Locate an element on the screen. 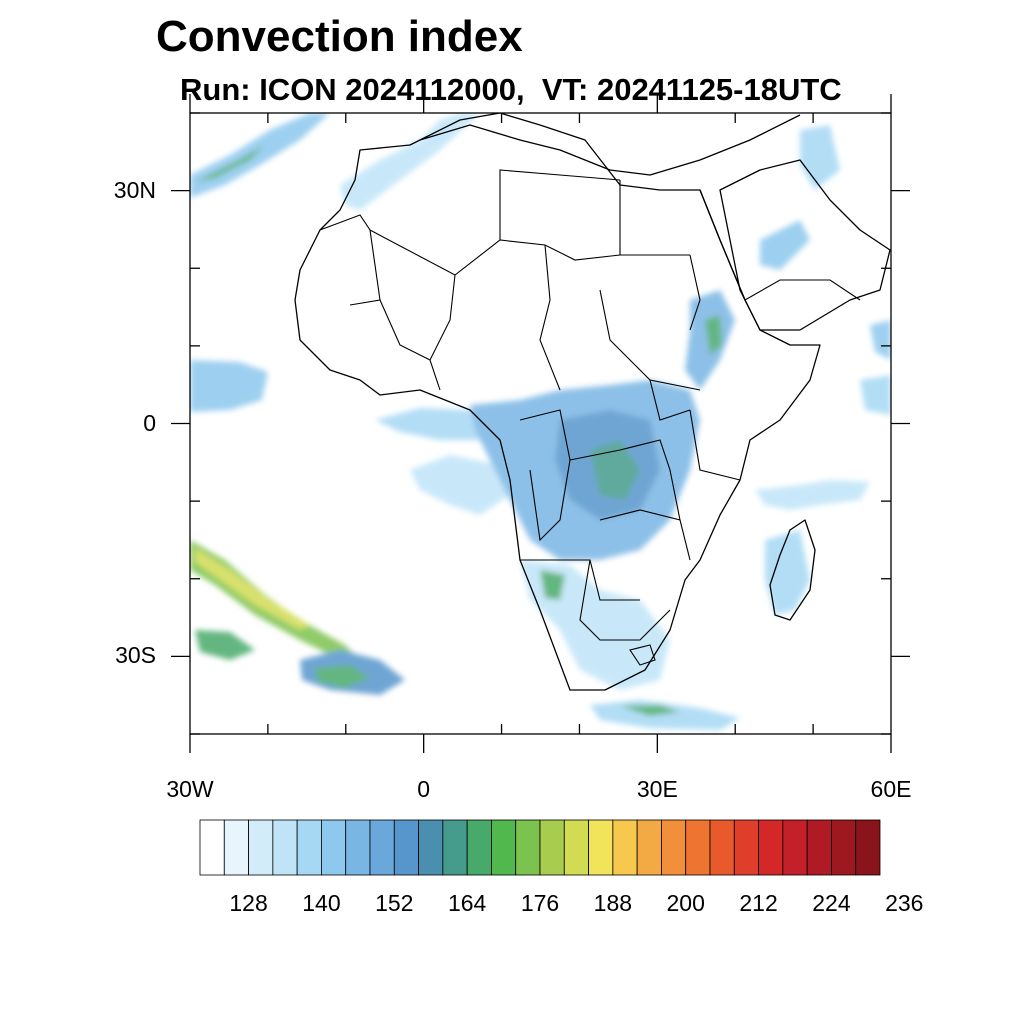 Image resolution: width=1024 pixels, height=1024 pixels. colorbar-label: 212 is located at coordinates (758, 903).